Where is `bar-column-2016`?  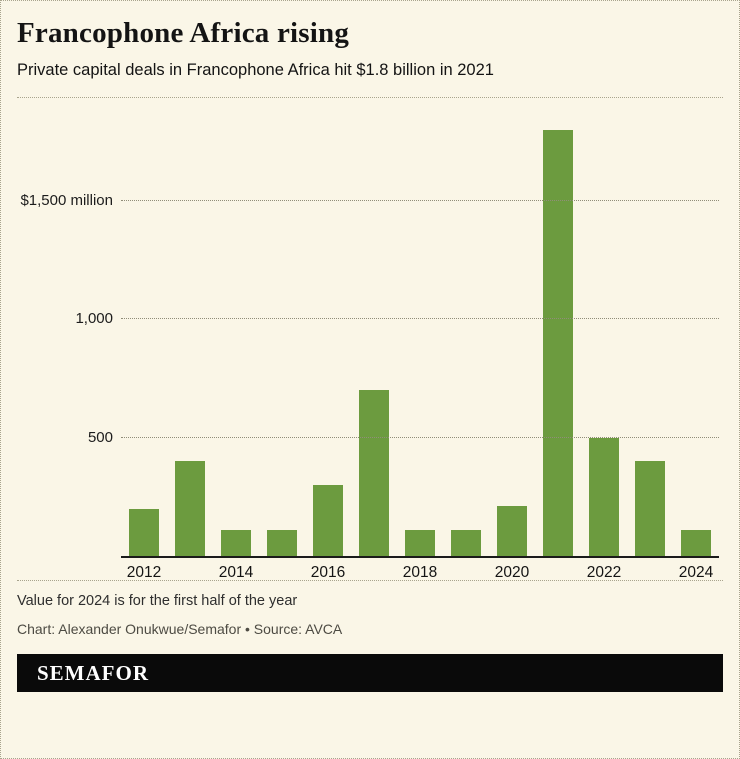 bar-column-2016 is located at coordinates (328, 331).